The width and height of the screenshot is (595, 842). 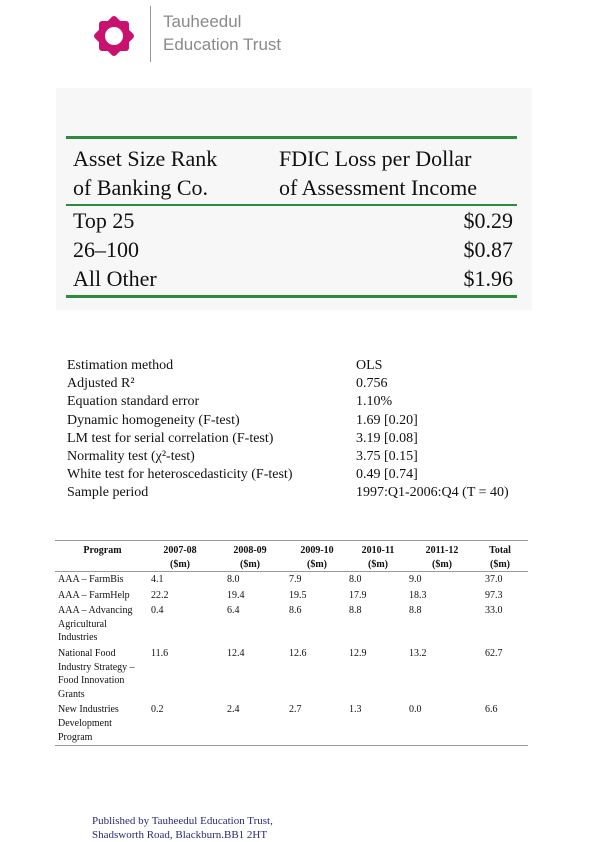 What do you see at coordinates (358, 595) in the screenshot?
I see `program-value-cell: 17.9` at bounding box center [358, 595].